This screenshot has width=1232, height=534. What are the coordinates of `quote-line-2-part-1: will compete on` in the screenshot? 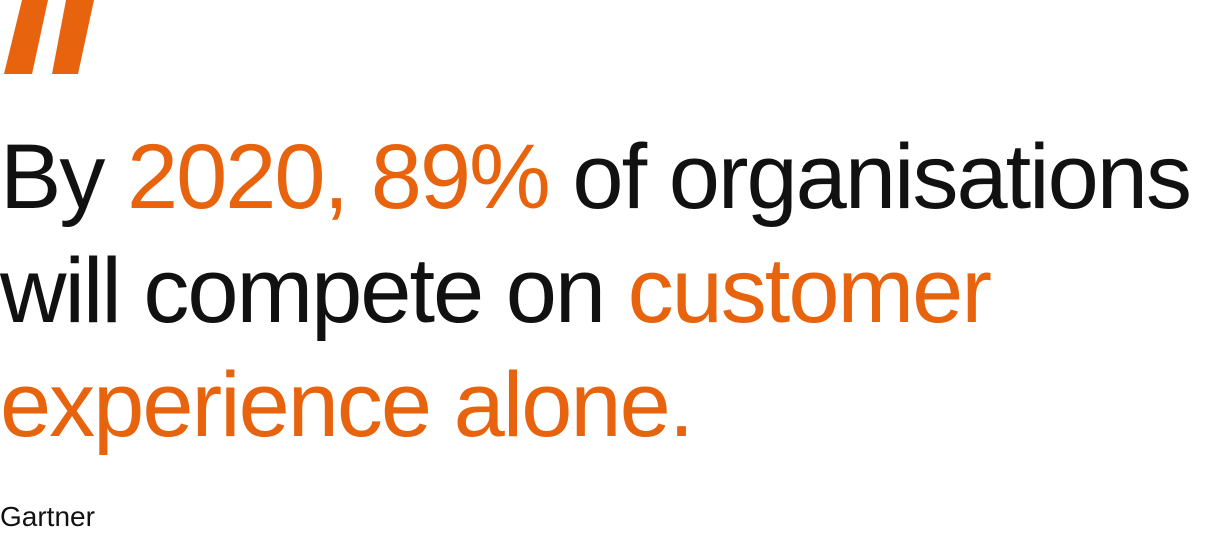 It's located at (303, 291).